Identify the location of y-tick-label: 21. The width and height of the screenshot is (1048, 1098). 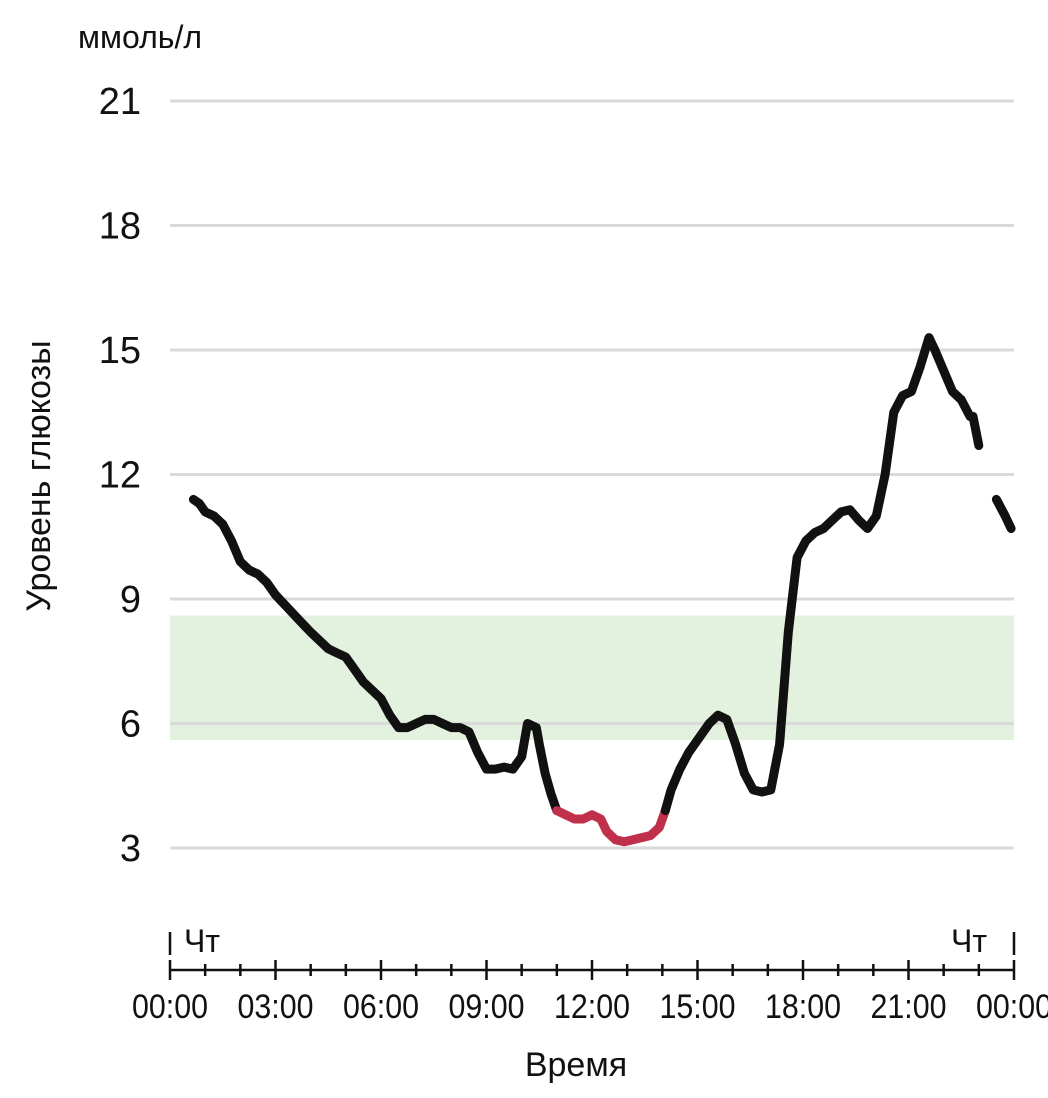
(120, 102).